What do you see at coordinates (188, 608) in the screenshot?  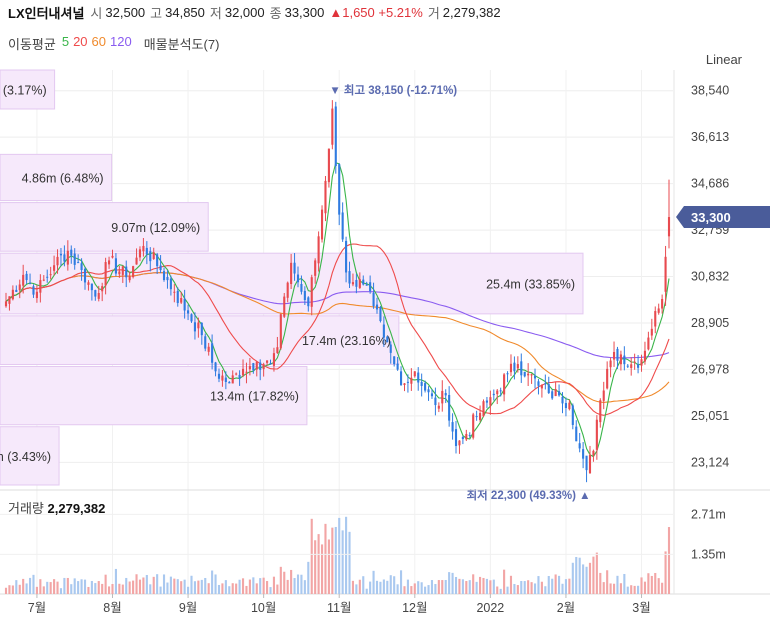 I see `x-axis-tick-label: 9월` at bounding box center [188, 608].